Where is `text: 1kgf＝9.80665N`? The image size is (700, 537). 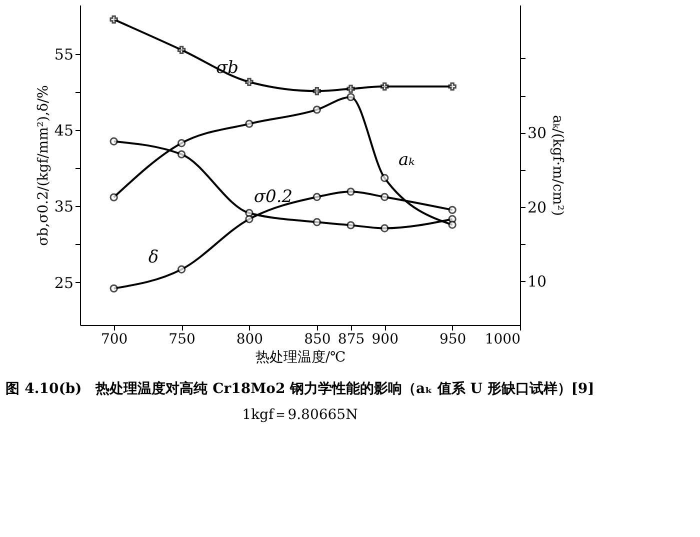
text: 1kgf＝9.80665N is located at coordinates (300, 415).